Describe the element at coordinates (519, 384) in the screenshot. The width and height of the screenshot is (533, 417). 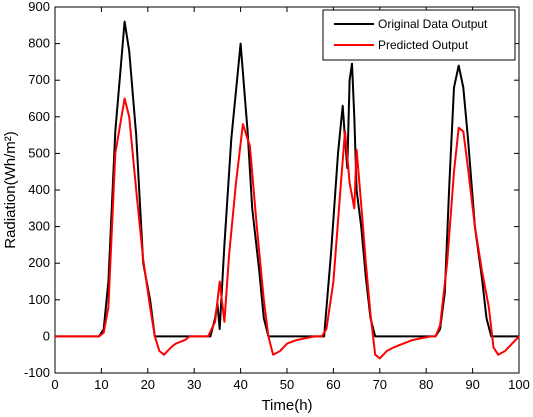
I see `x-tick-label: 100` at that location.